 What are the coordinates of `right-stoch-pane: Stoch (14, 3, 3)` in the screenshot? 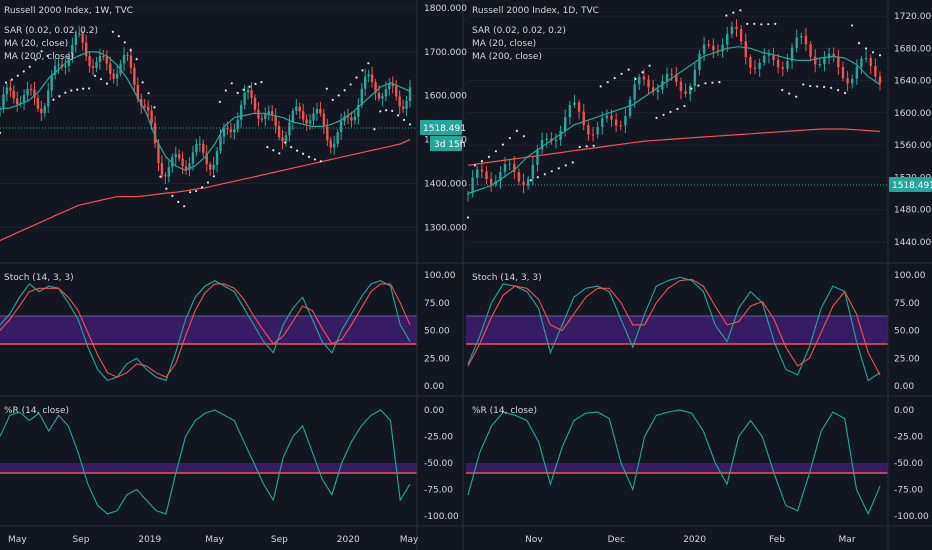 It's located at (677, 327).